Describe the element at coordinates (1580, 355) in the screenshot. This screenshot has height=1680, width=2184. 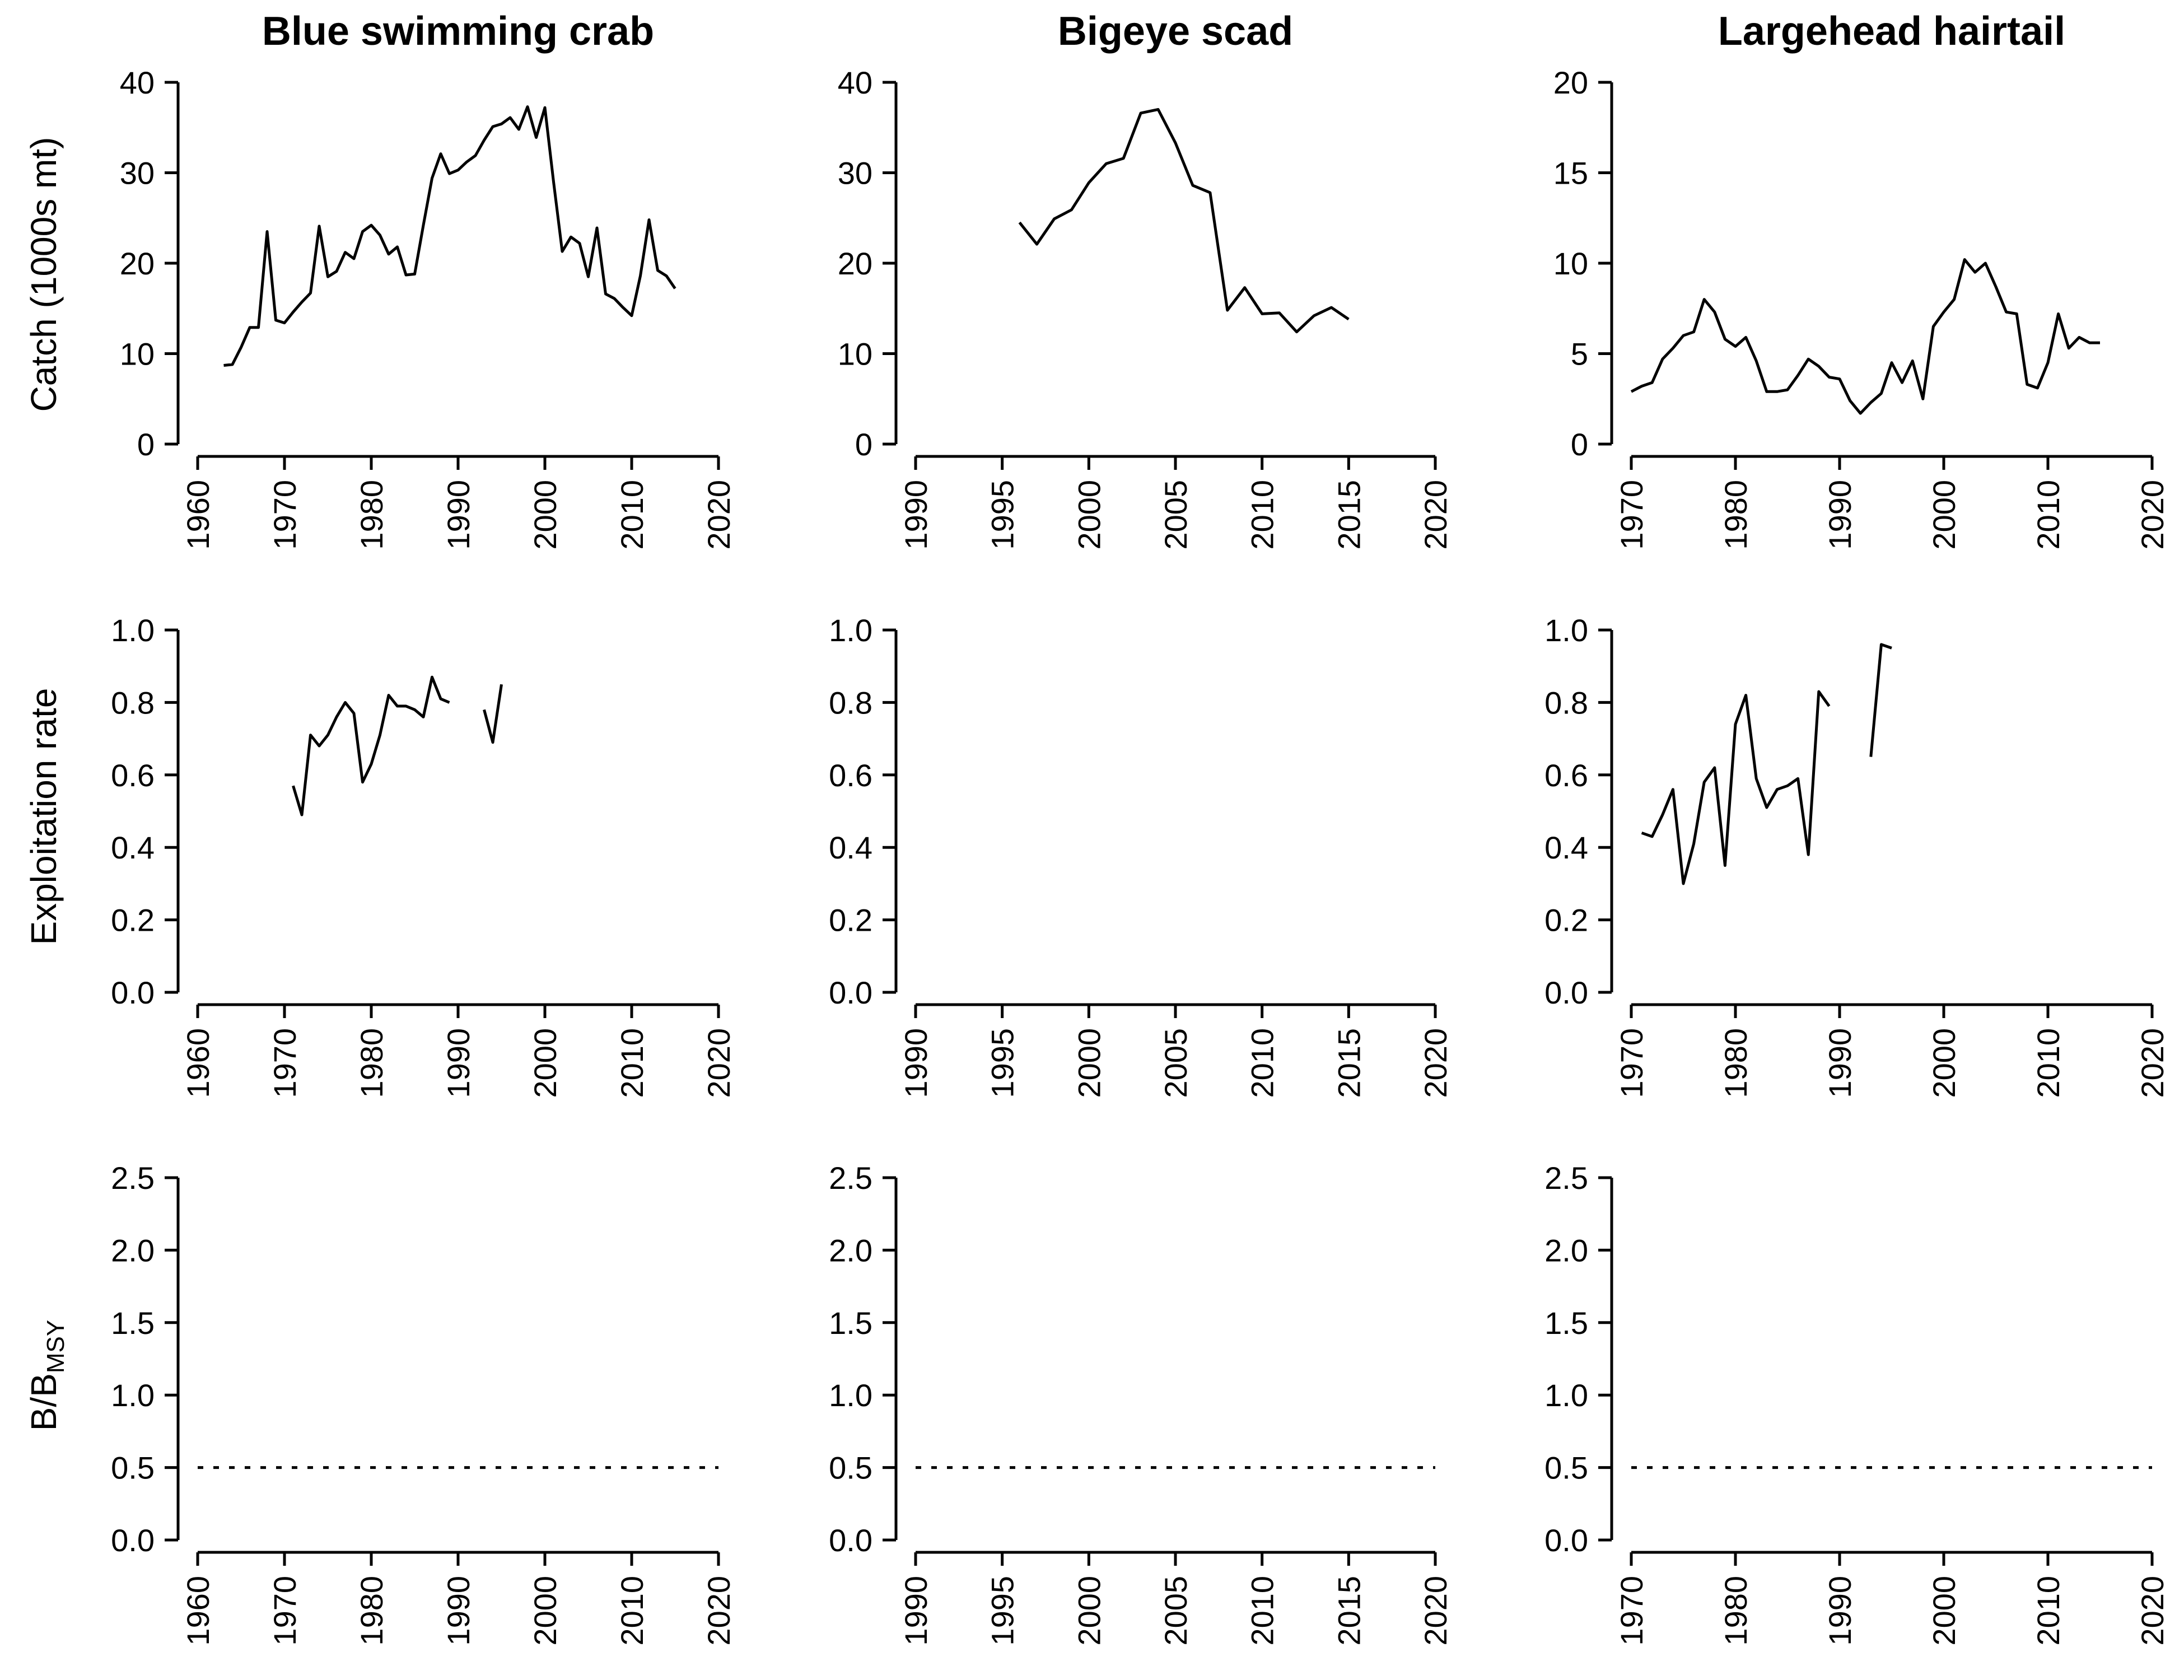
I see `panel-catch-largehead-hairtail-y-tick-label: 5` at that location.